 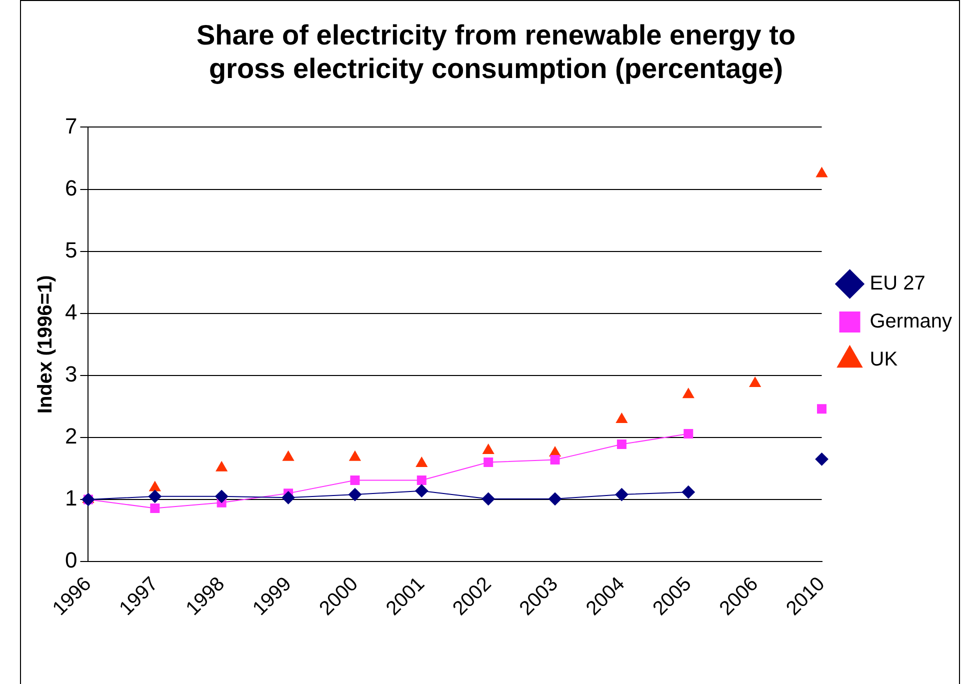 I want to click on y-tick-label: 6, so click(x=71, y=187).